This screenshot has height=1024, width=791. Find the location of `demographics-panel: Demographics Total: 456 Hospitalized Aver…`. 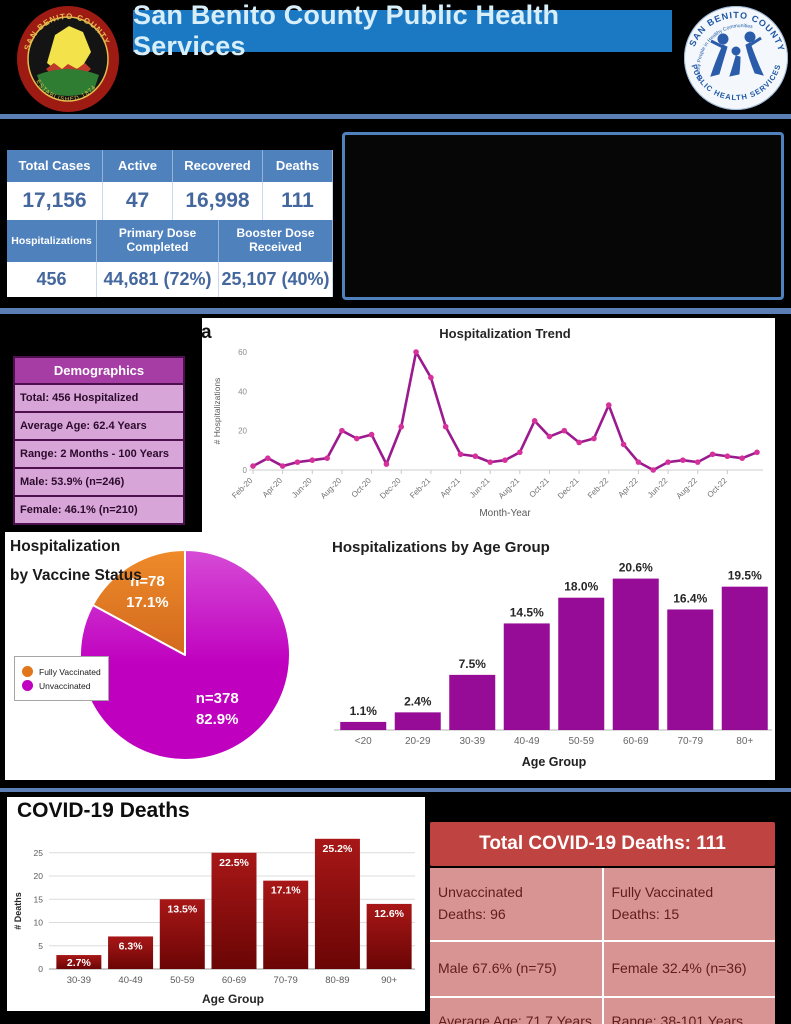

demographics-panel: Demographics Total: 456 Hospitalized Aver… is located at coordinates (101, 425).